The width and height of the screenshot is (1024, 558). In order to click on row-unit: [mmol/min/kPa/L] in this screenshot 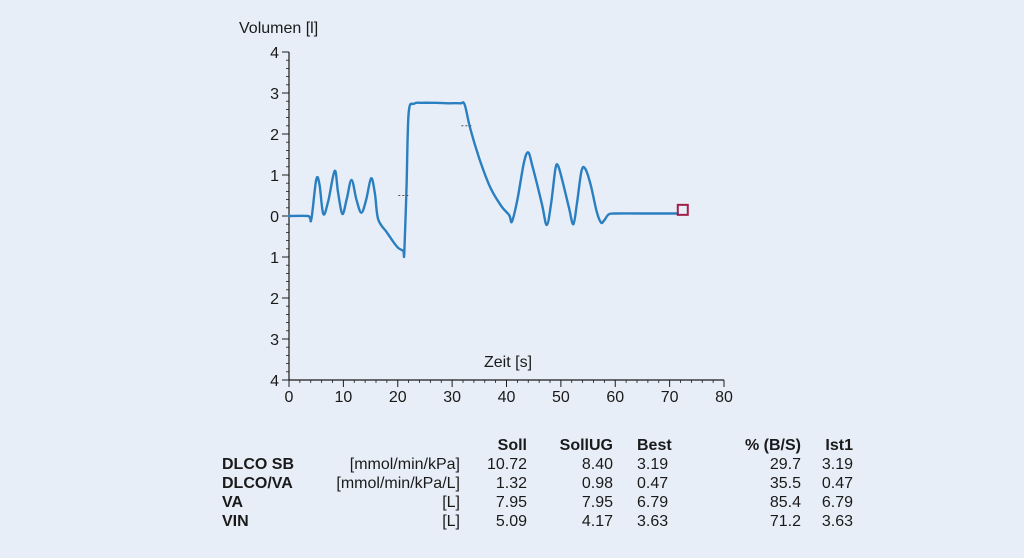, I will do `click(398, 483)`.